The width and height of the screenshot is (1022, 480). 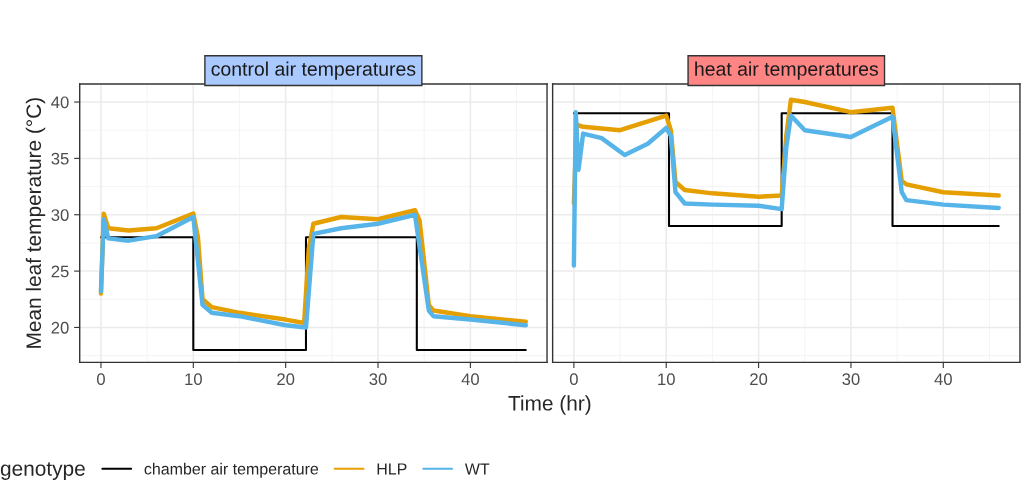 What do you see at coordinates (313, 70) in the screenshot?
I see `chart-title: control air temperatures` at bounding box center [313, 70].